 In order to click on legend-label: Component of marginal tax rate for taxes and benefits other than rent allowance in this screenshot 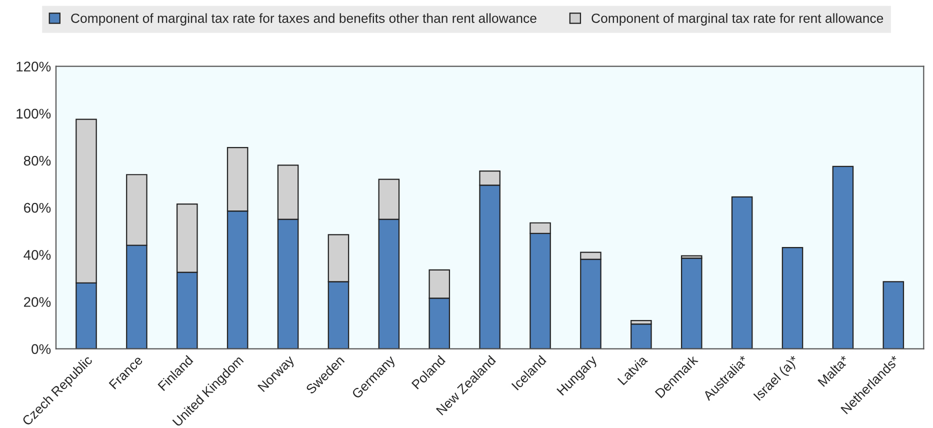, I will do `click(303, 19)`.